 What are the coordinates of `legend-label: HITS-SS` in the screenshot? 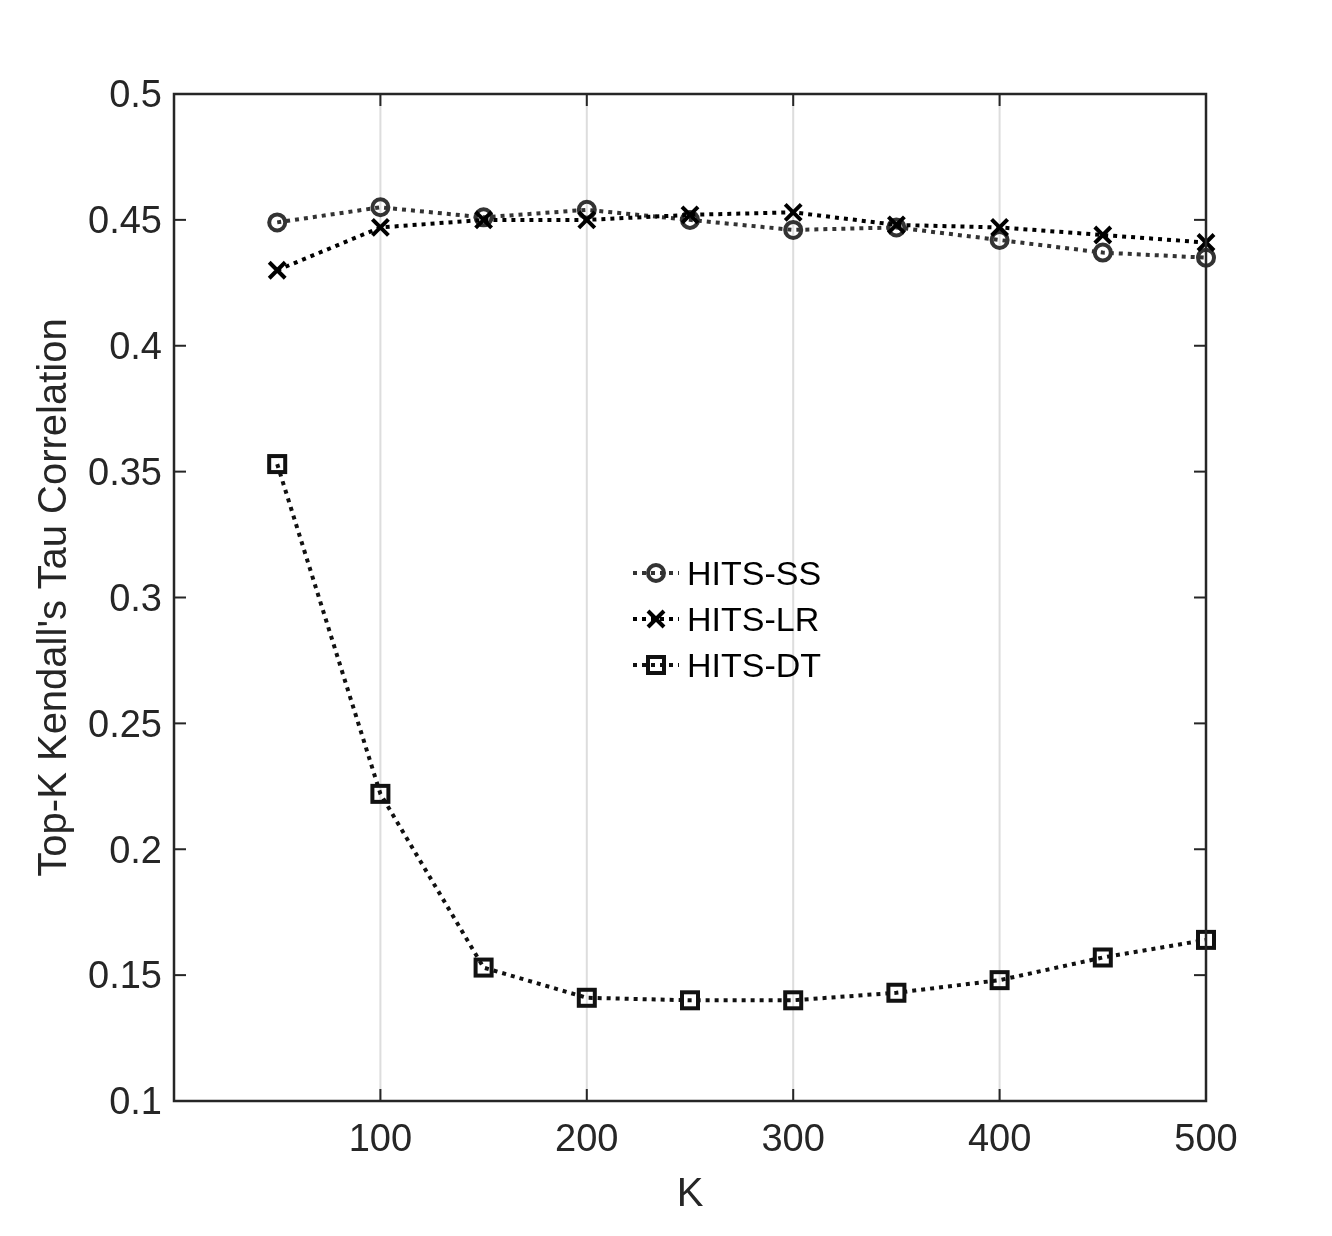 It's located at (754, 572).